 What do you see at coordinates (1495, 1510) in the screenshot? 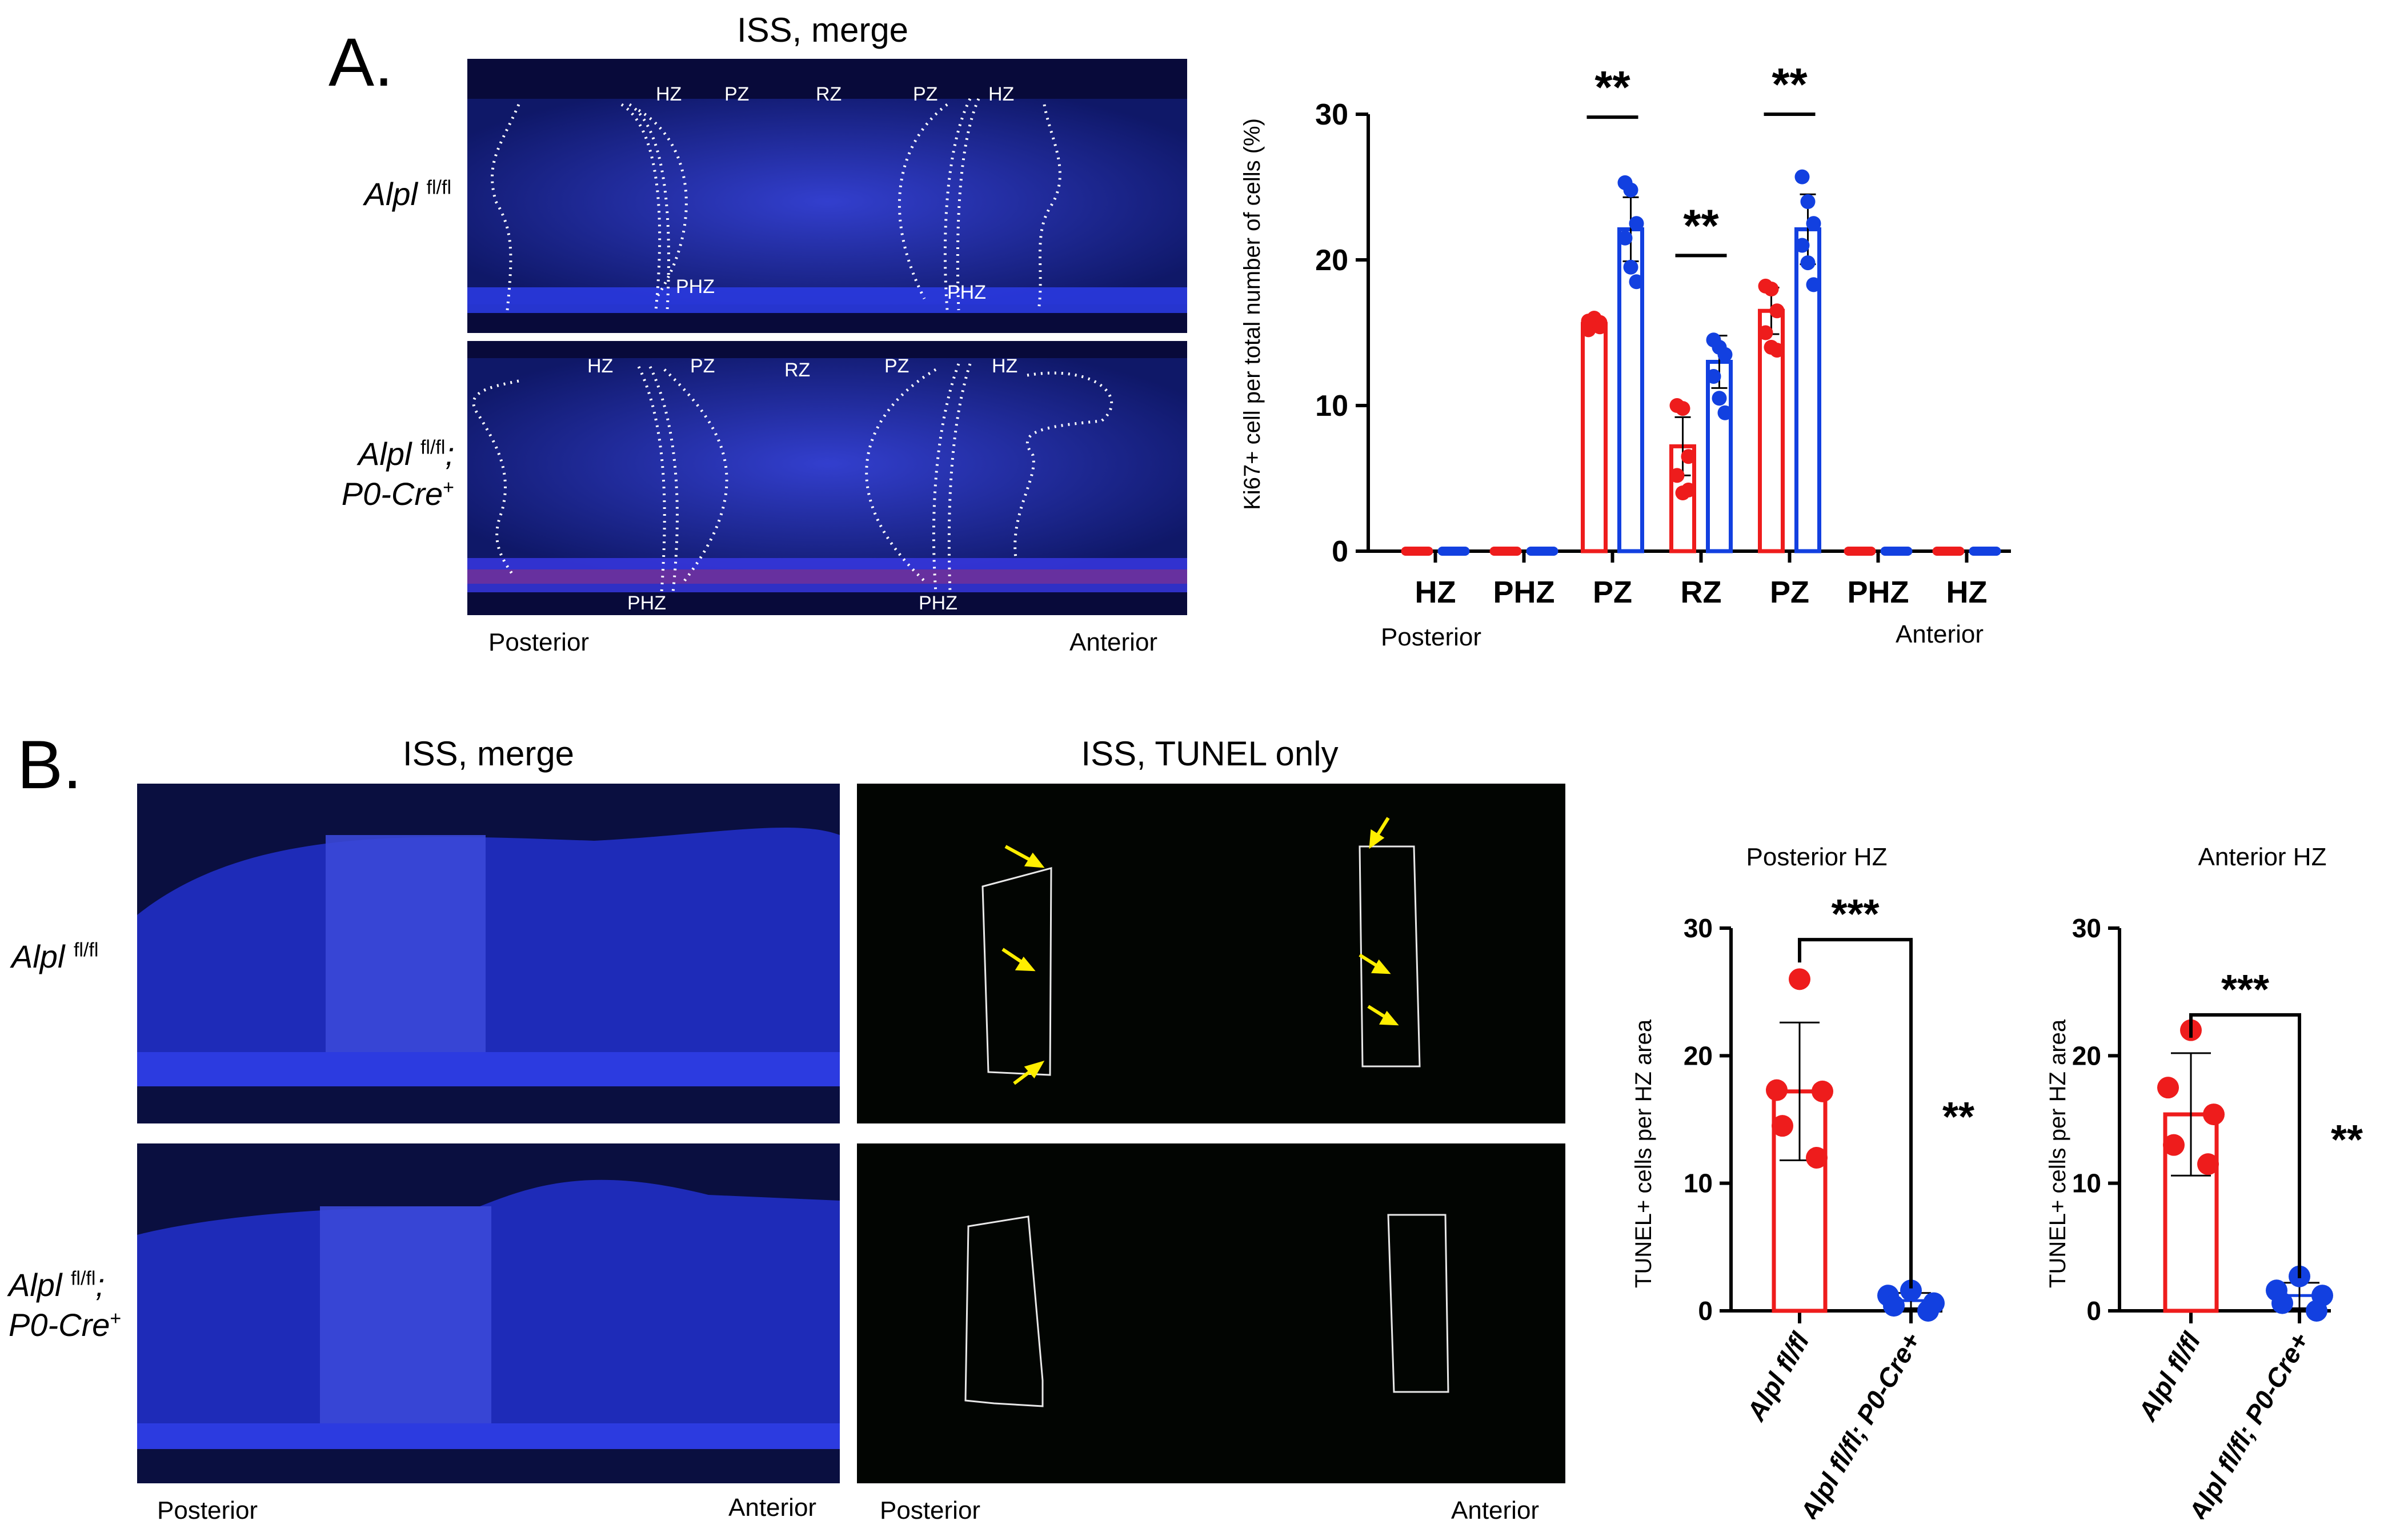
I see `panel-b-anterior-label-2: Anterior` at bounding box center [1495, 1510].